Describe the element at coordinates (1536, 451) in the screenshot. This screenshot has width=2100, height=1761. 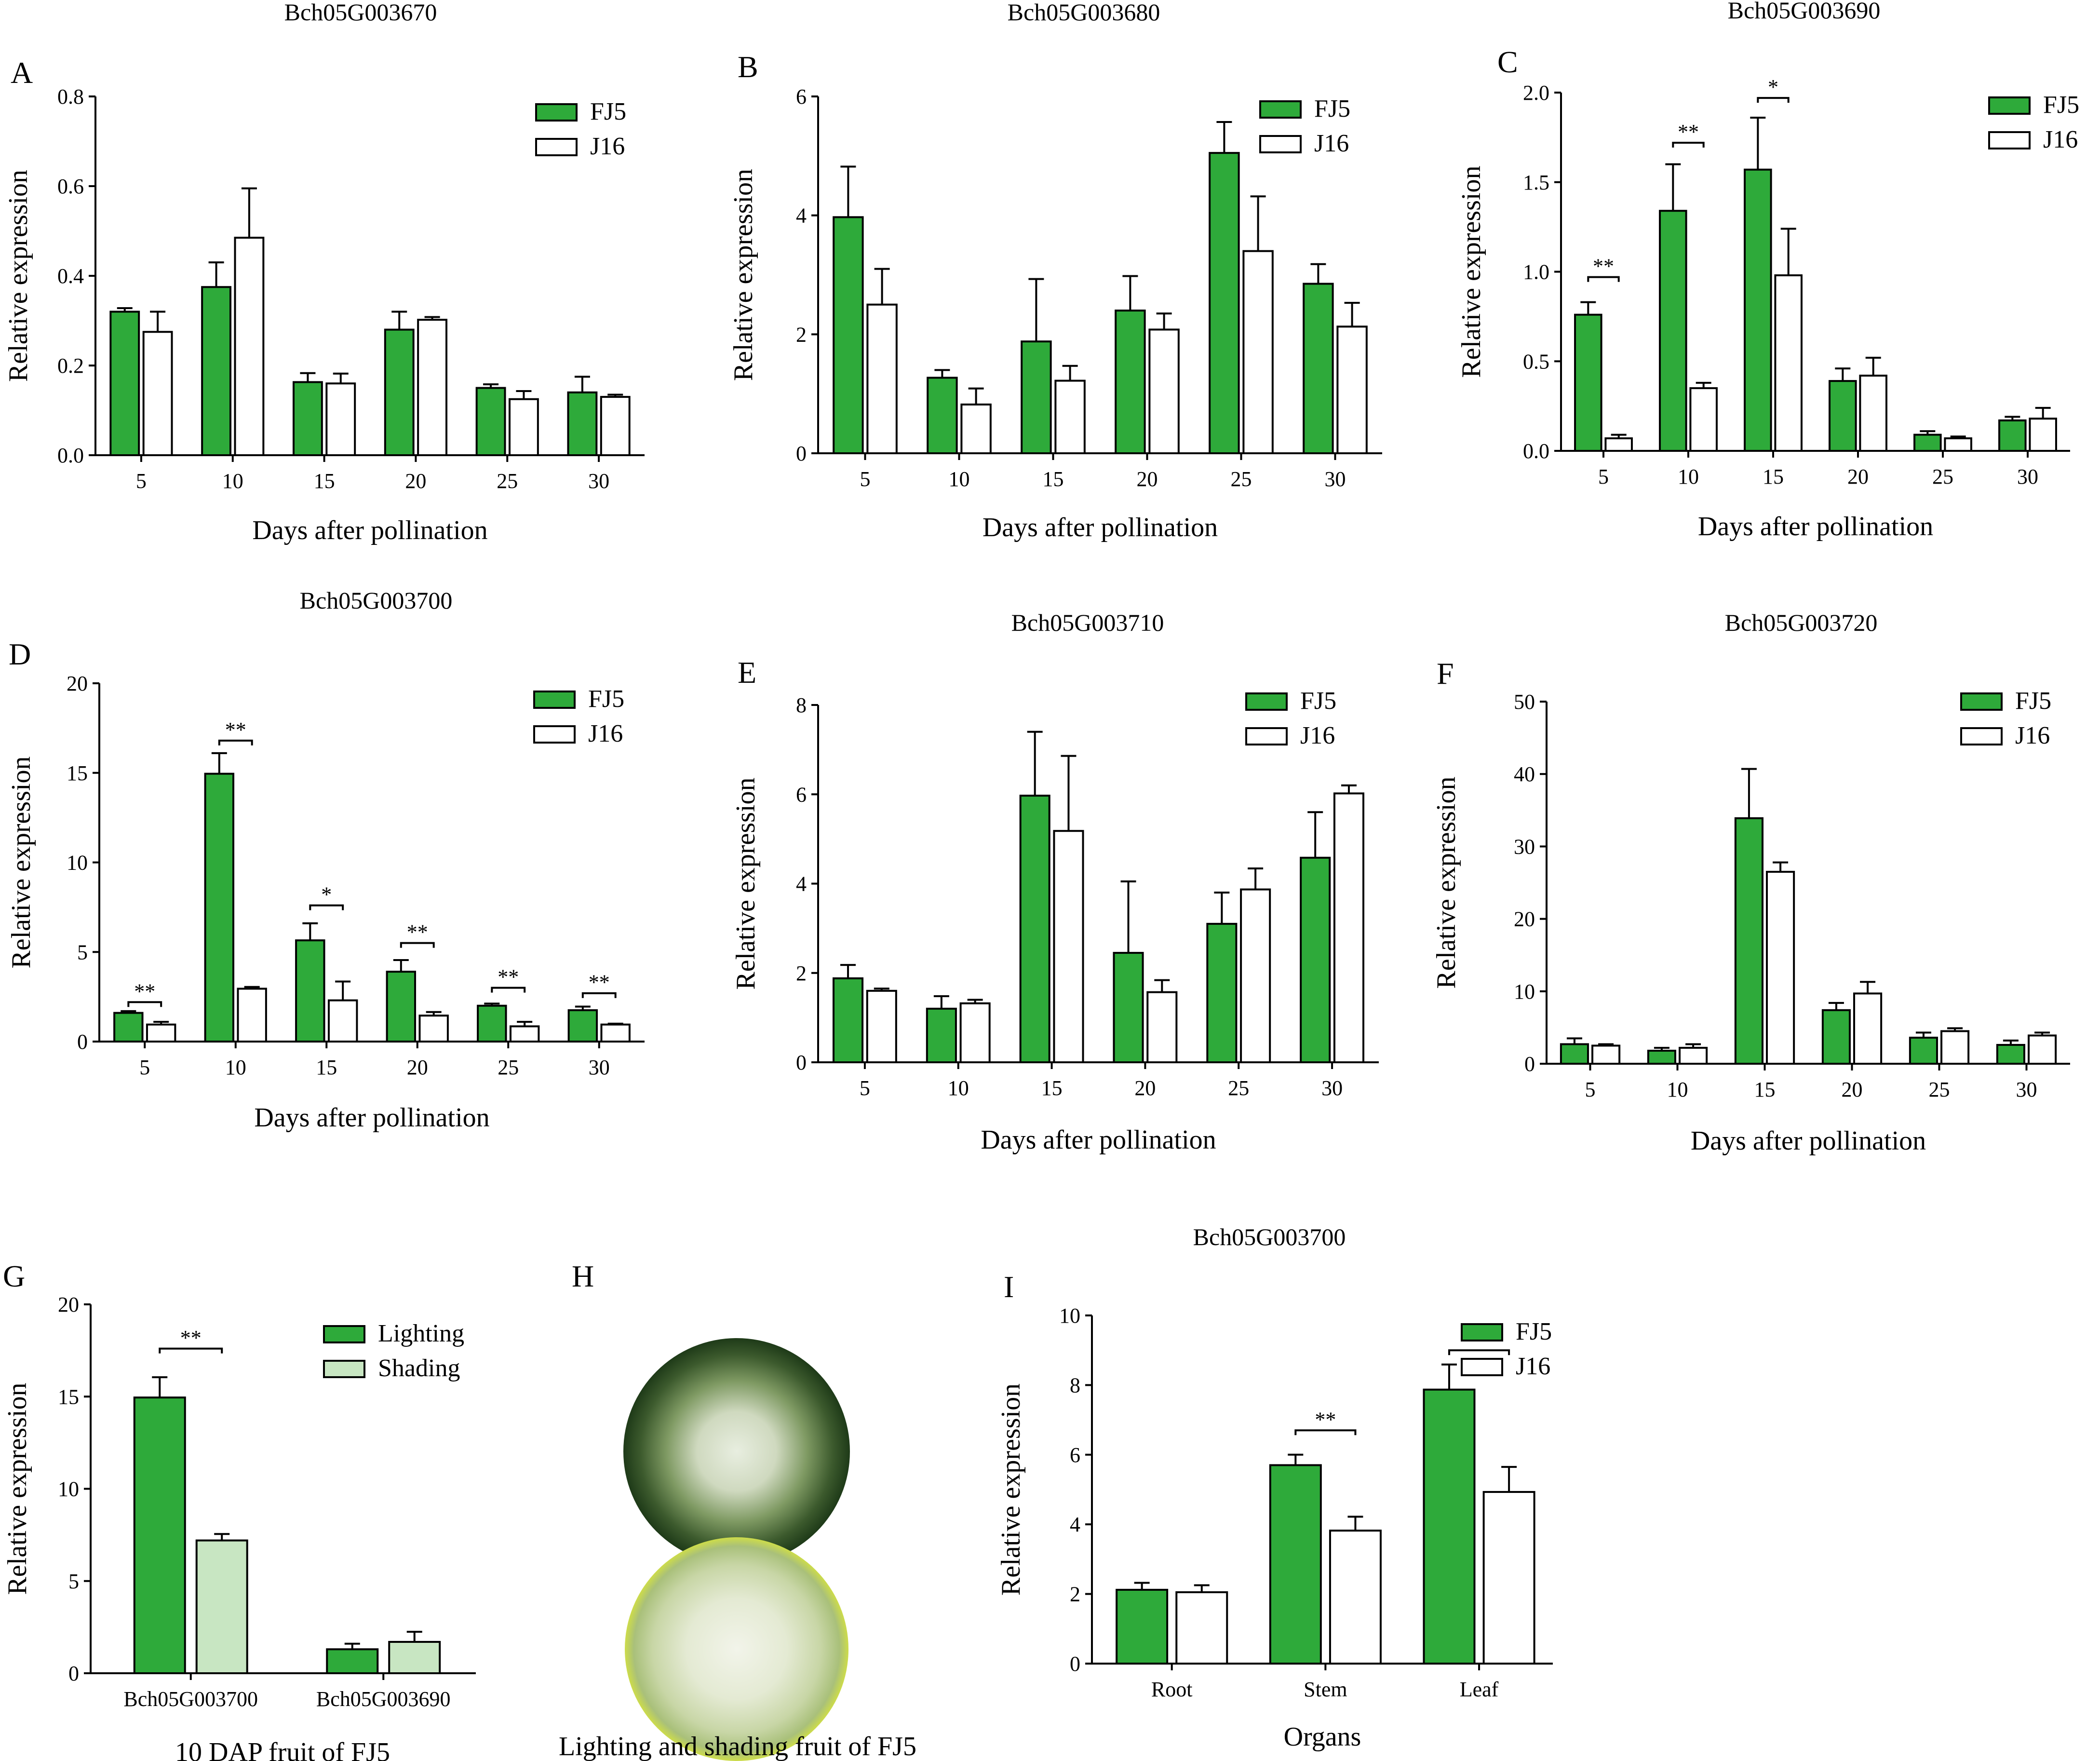
I see `y-tick-label: 0.0` at that location.